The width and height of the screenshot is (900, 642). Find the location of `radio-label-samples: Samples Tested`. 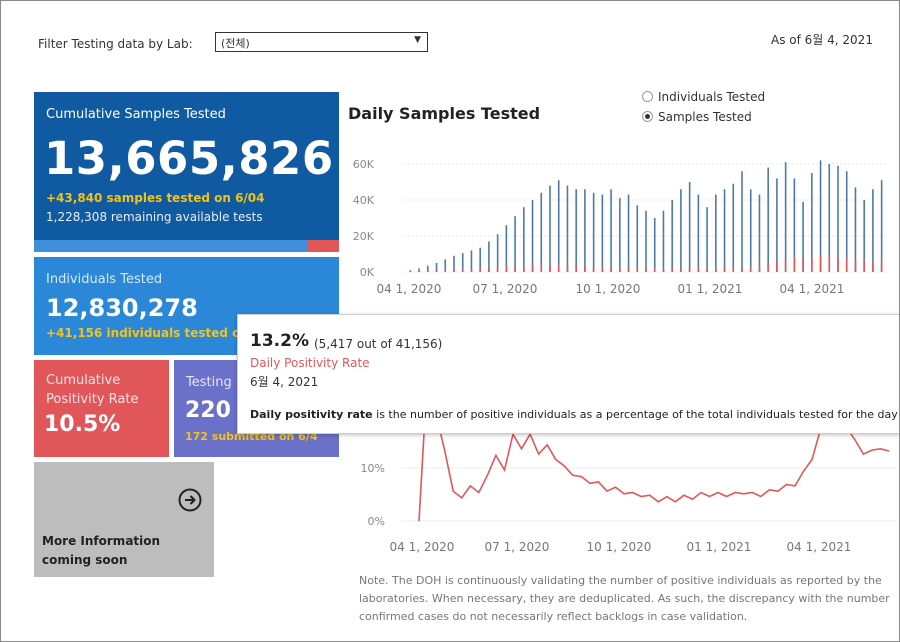

radio-label-samples: Samples Tested is located at coordinates (705, 117).